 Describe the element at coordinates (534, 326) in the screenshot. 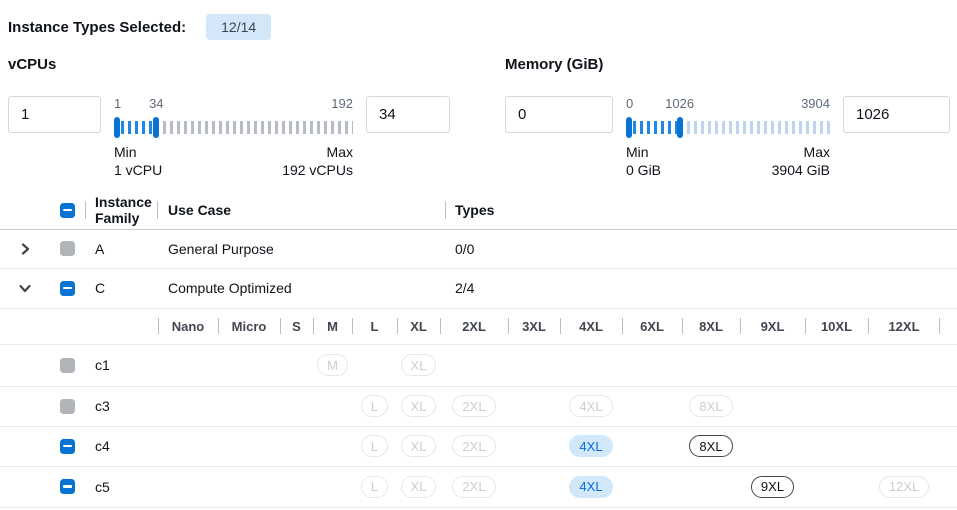

I see `size-column-3xl: 3XL` at that location.